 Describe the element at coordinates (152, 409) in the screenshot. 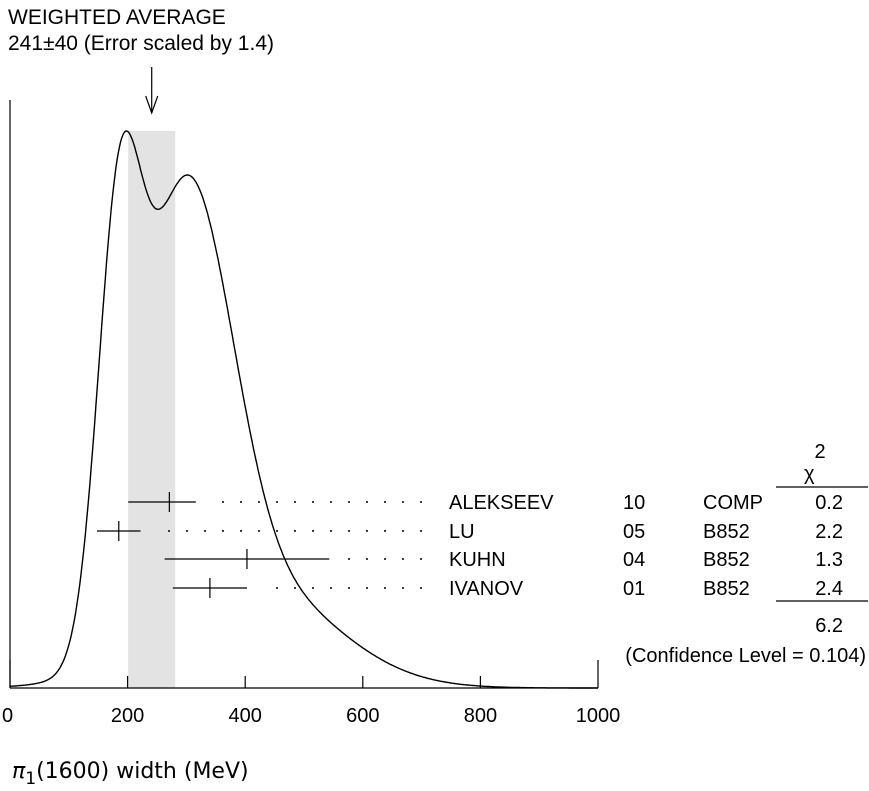

I see `weighted-average-band` at that location.